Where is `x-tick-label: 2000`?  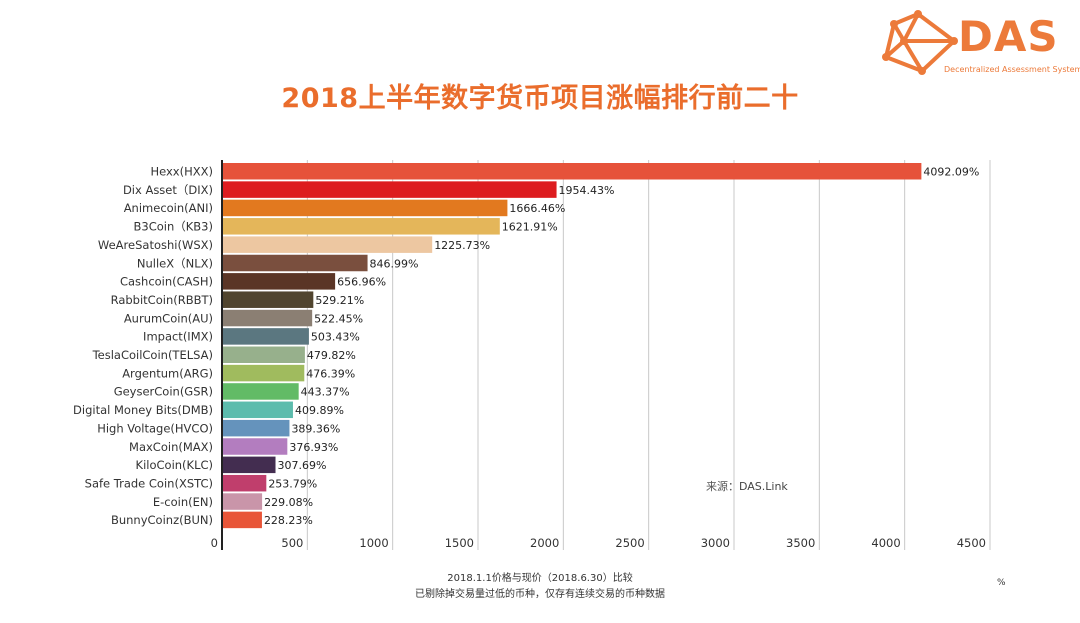
x-tick-label: 2000 is located at coordinates (544, 543).